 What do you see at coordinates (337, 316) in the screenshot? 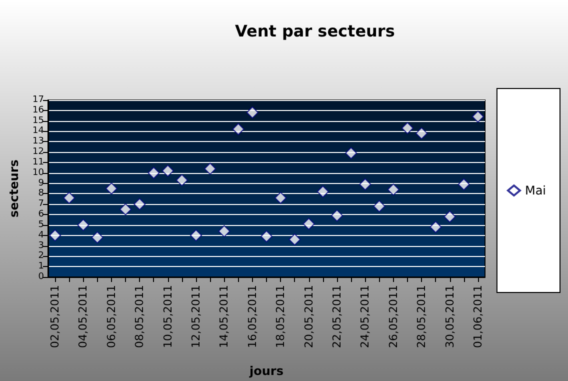
I see `x-tick-label: 22,05,2011` at bounding box center [337, 316].